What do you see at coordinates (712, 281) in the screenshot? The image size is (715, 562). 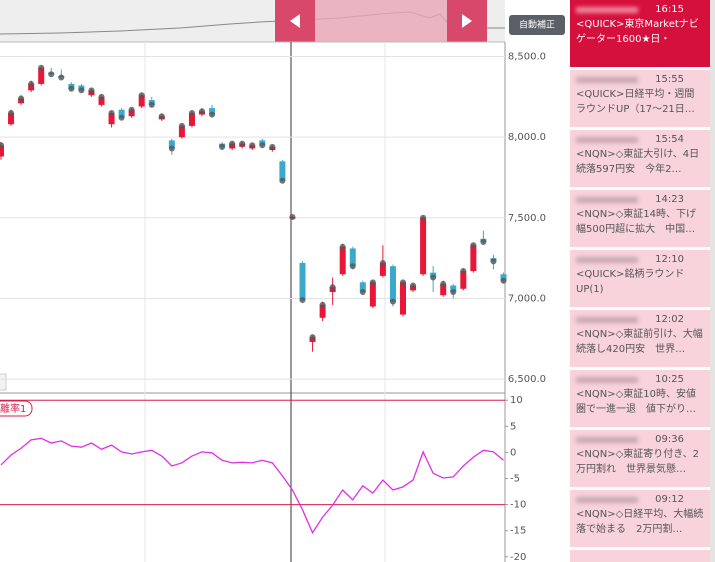 I see `scrollbar` at bounding box center [712, 281].